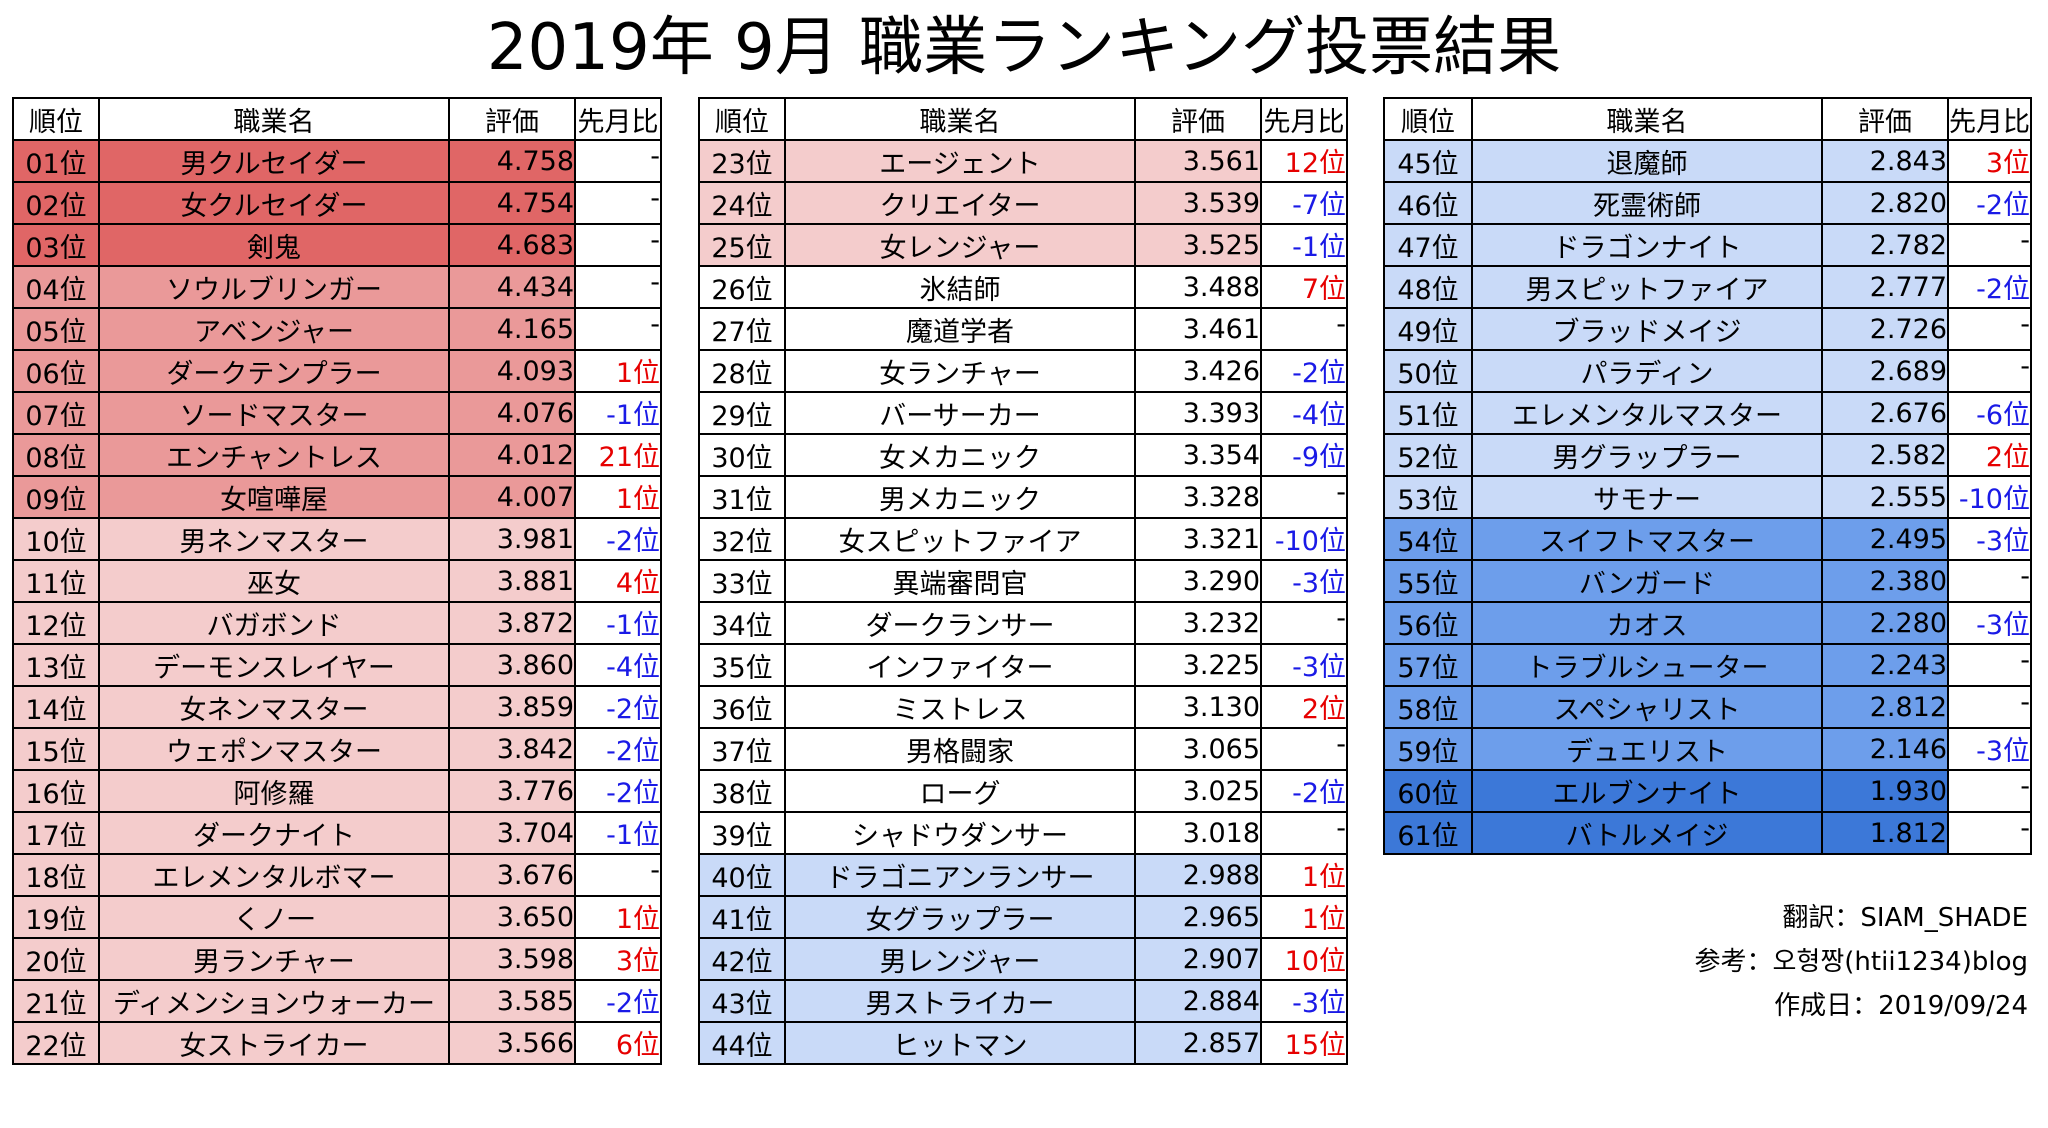 The height and width of the screenshot is (1128, 2048). What do you see at coordinates (56, 791) in the screenshot?
I see `rank-cell: 16位` at bounding box center [56, 791].